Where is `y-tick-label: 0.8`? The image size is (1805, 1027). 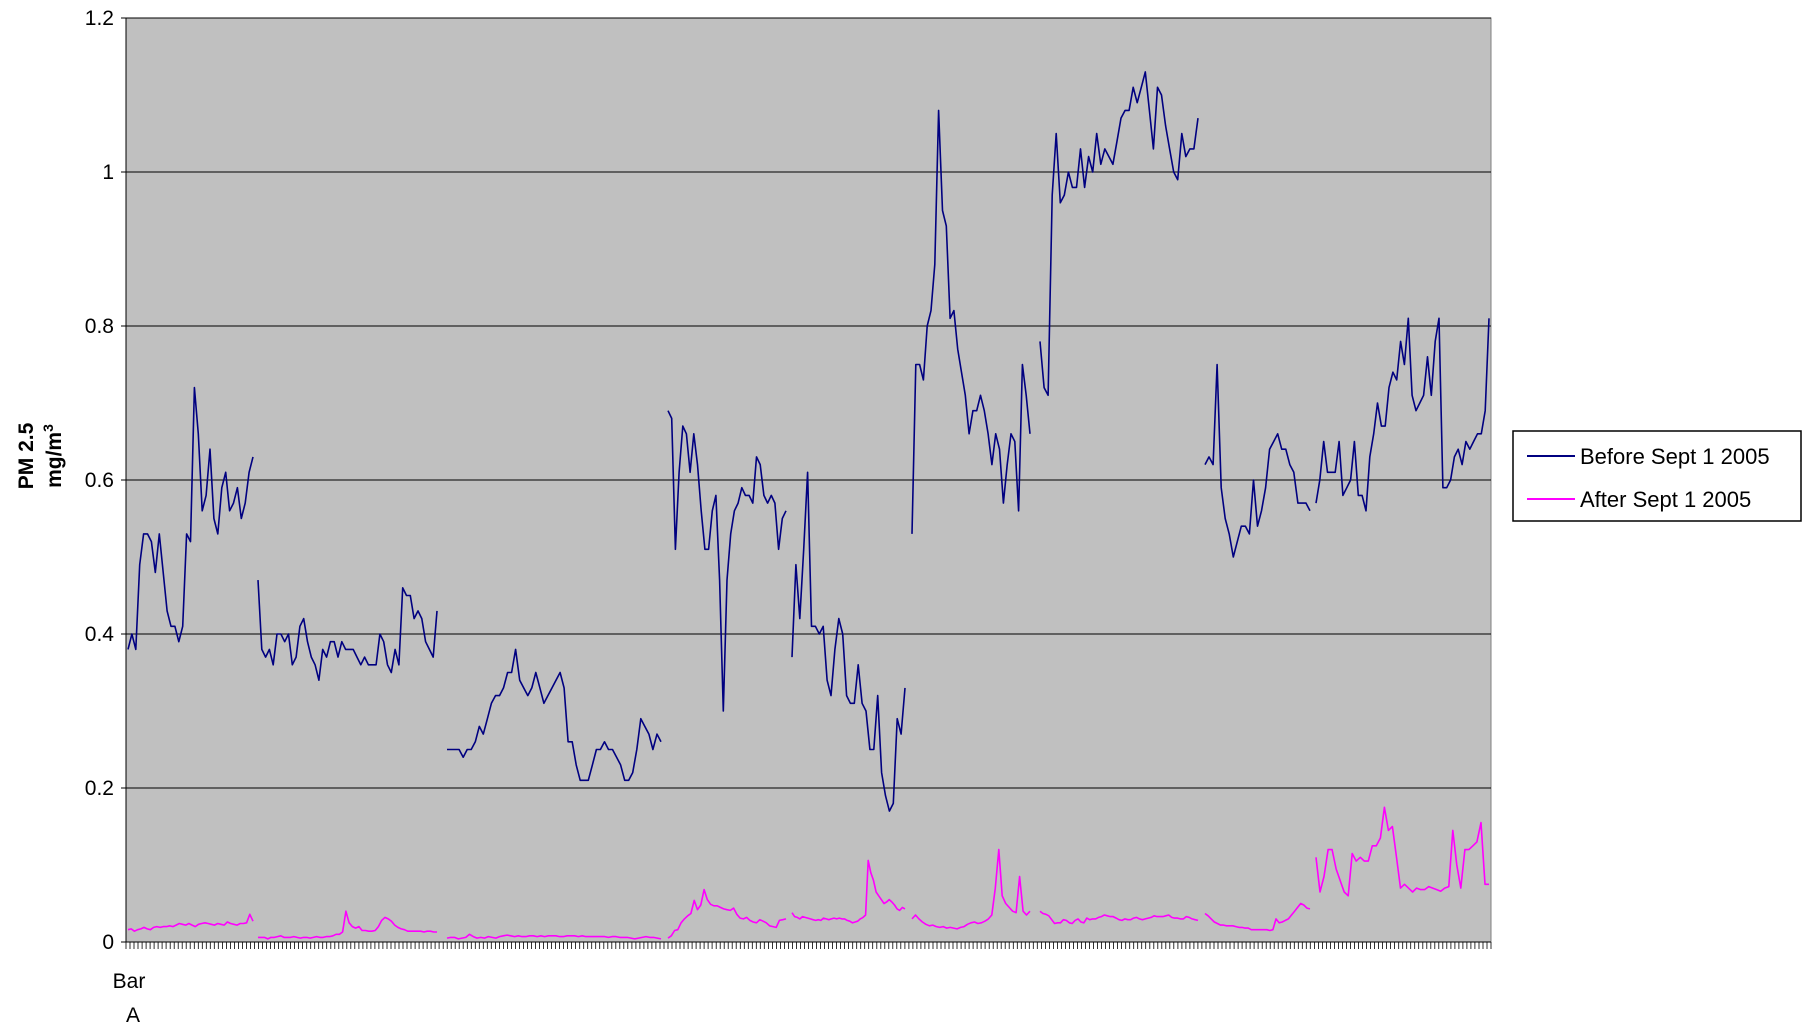
y-tick-label: 0.8 is located at coordinates (99, 326).